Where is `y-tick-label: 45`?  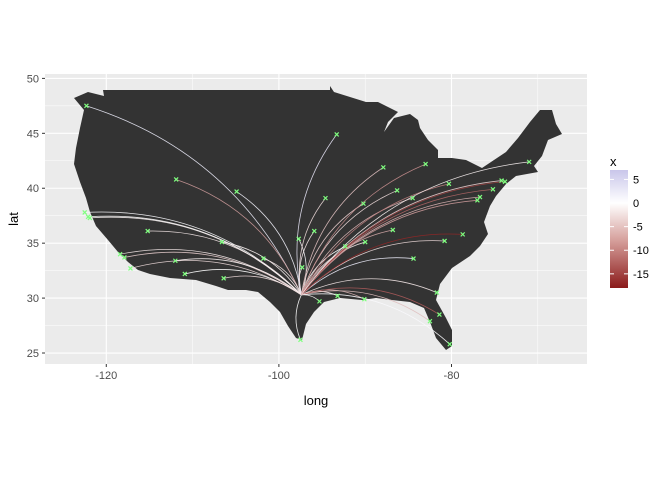 y-tick-label: 45 is located at coordinates (33, 134).